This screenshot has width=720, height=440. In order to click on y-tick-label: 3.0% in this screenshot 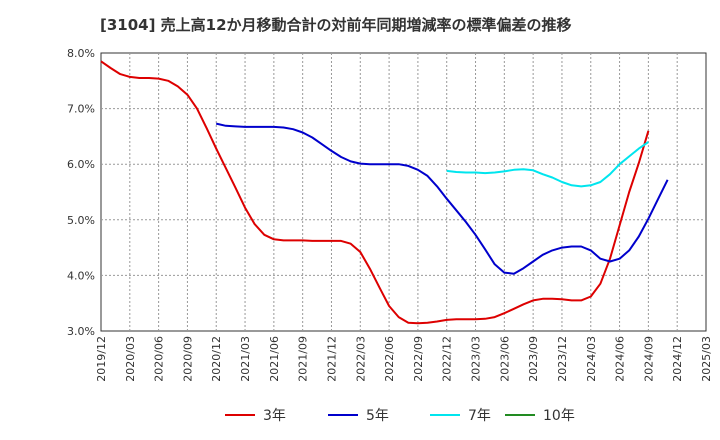, I will do `click(81, 331)`.